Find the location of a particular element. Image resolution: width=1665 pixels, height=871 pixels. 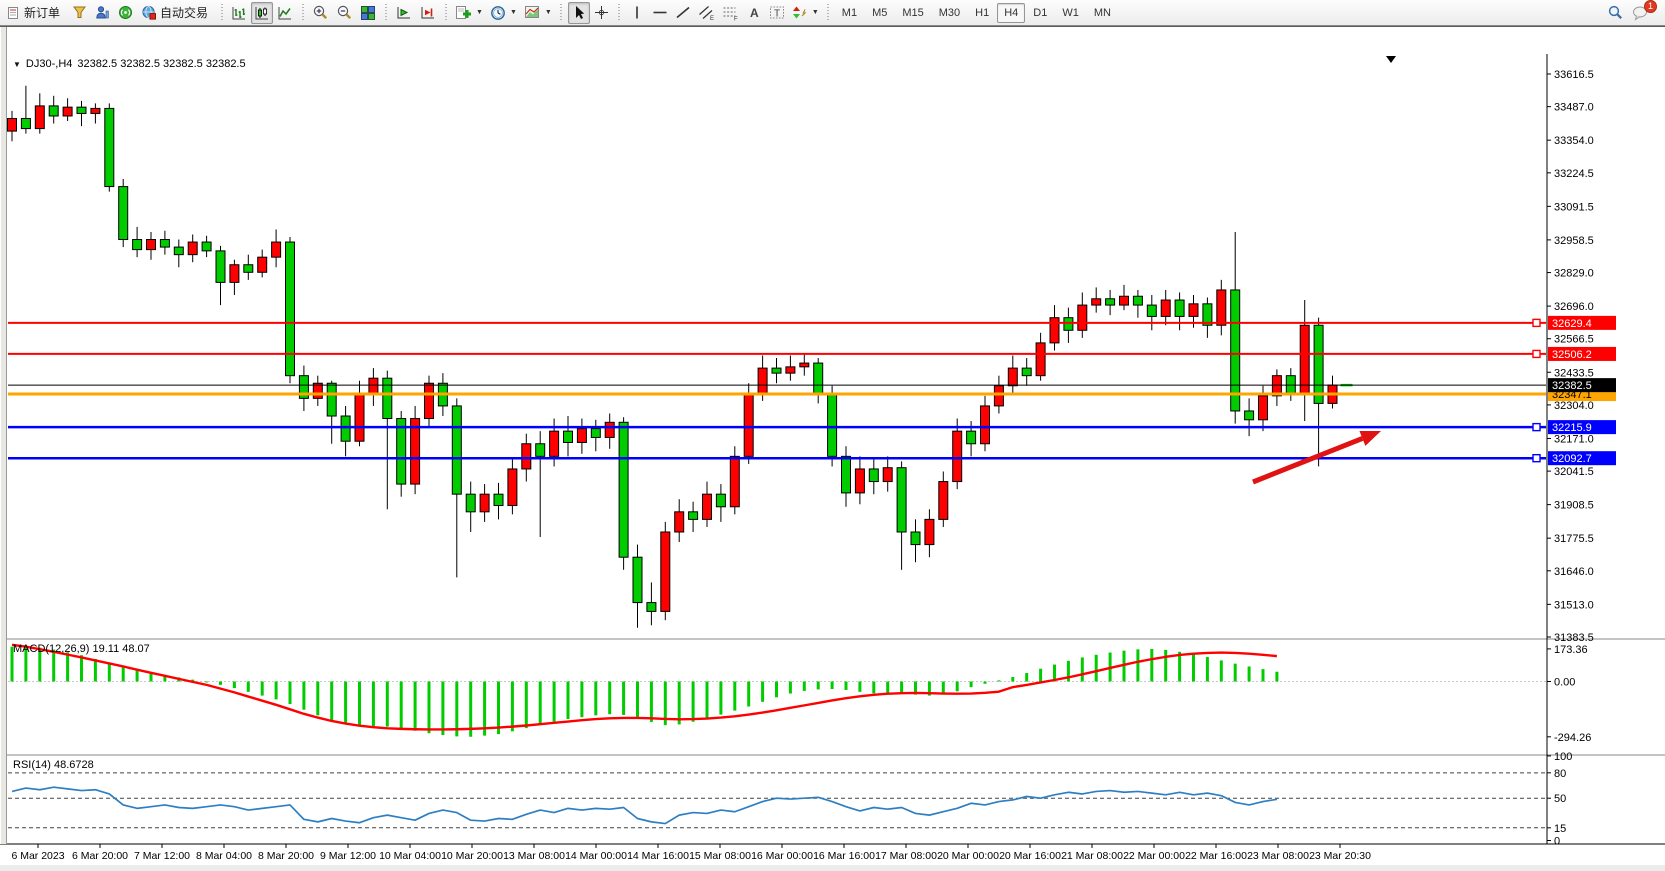

fibonacci-icon: F is located at coordinates (730, 14).